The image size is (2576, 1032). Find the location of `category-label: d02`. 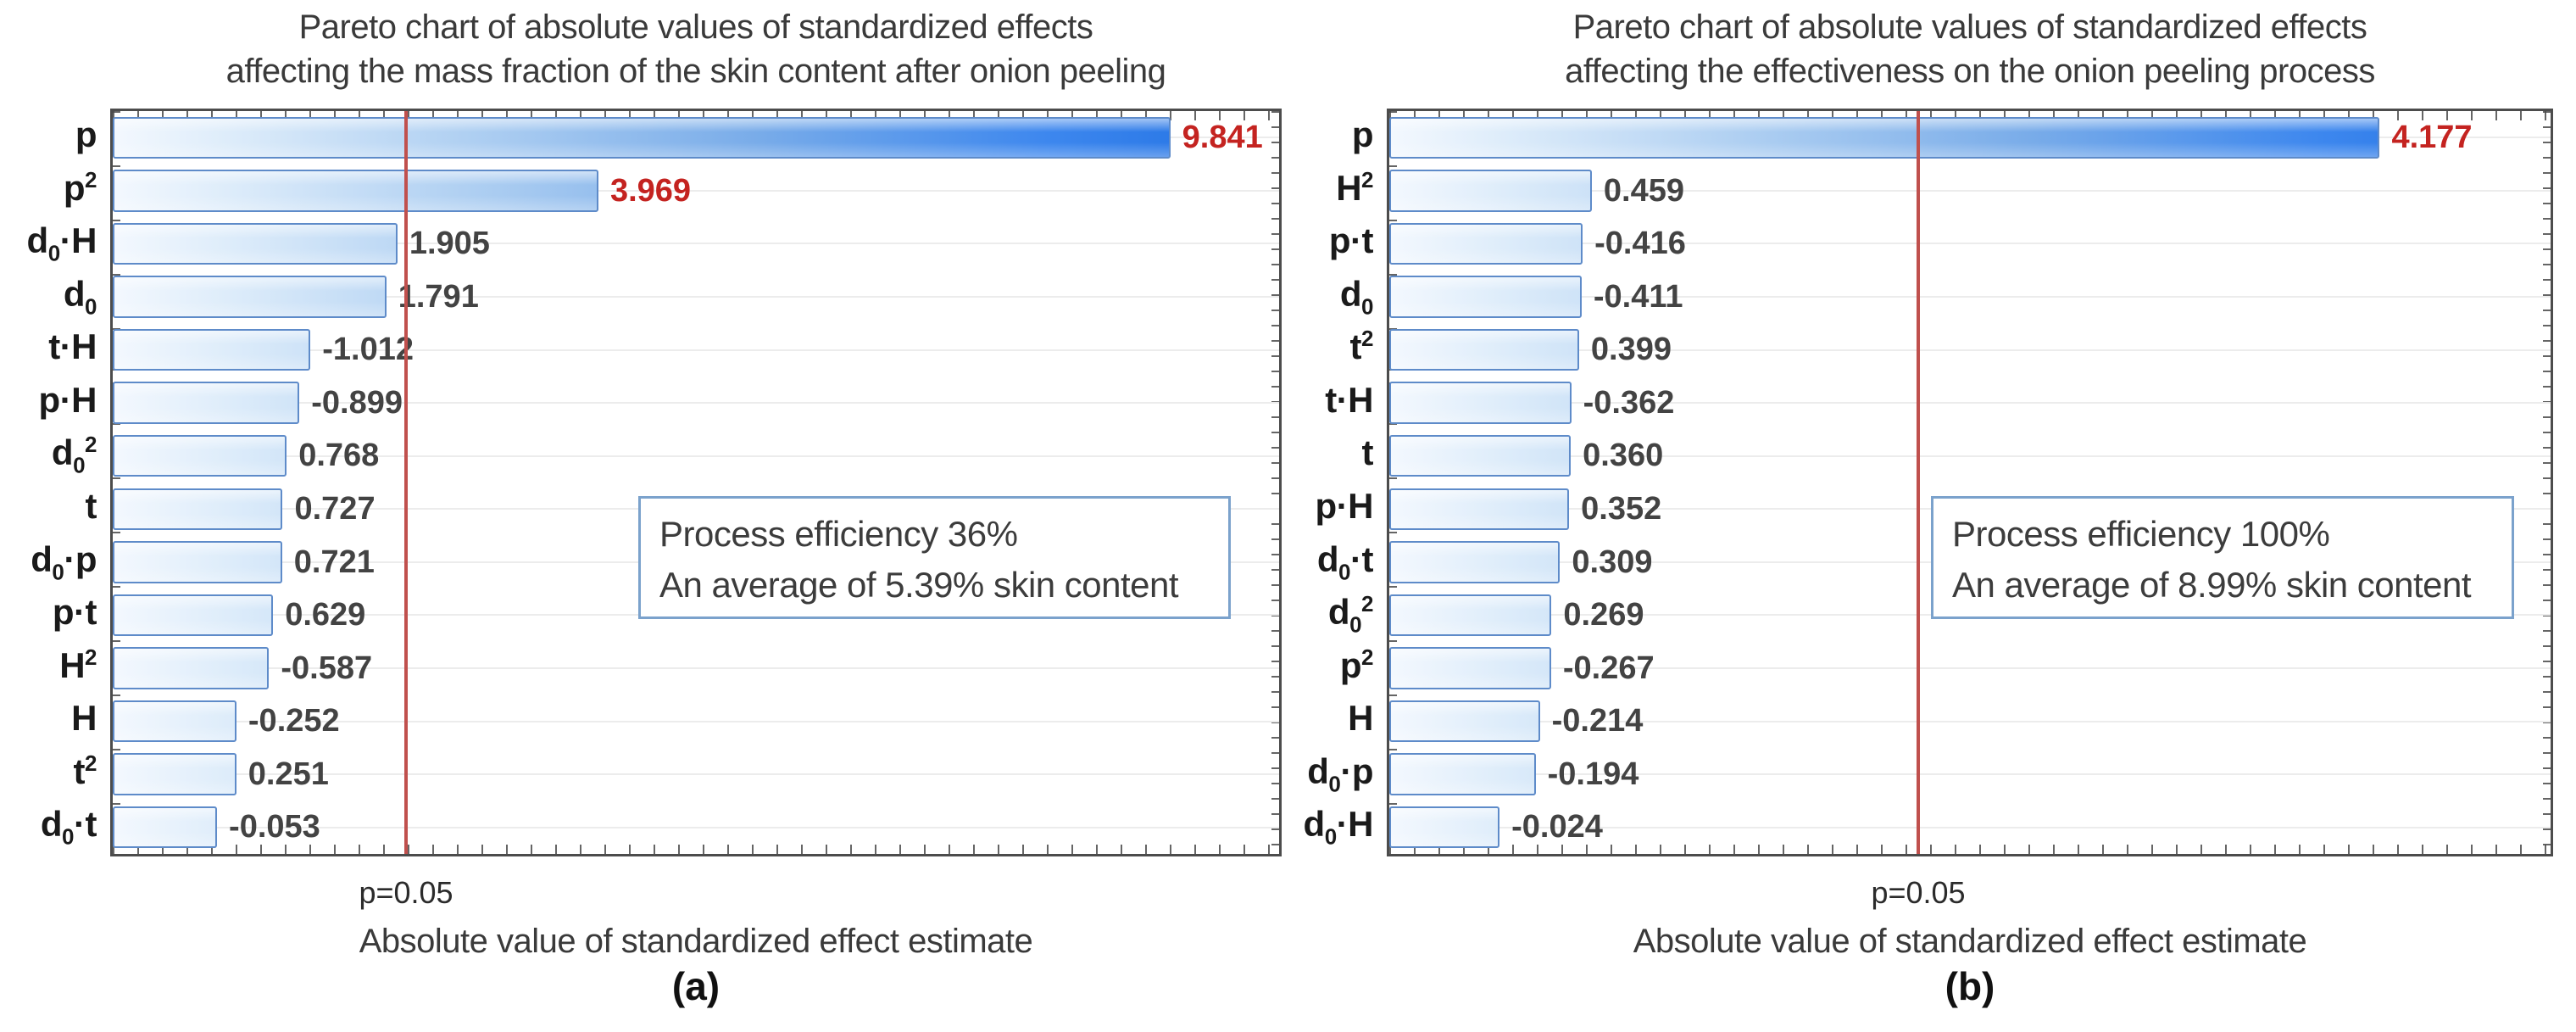

category-label: d02 is located at coordinates (1350, 614).